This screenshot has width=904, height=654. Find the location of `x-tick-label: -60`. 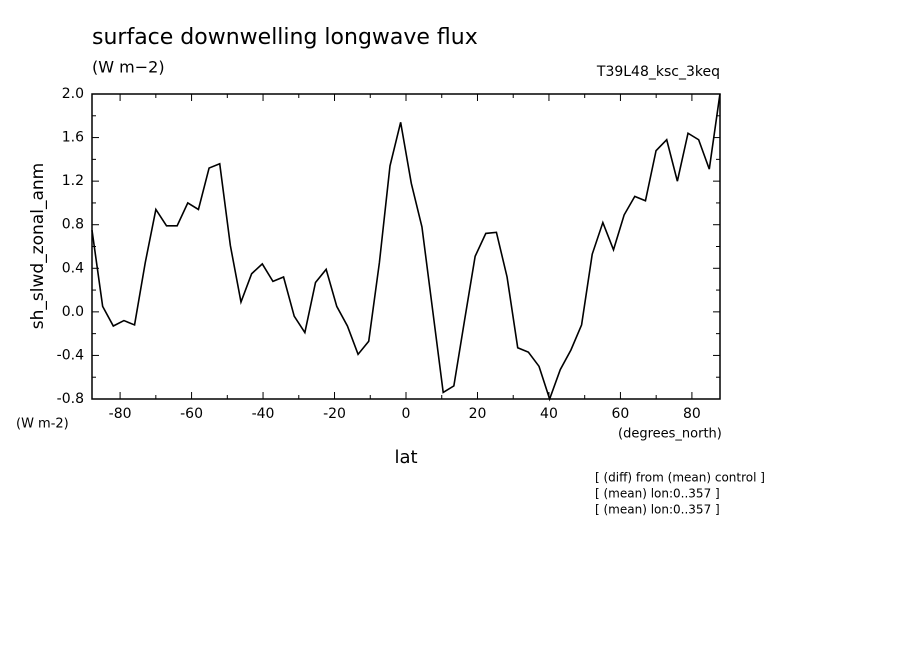

x-tick-label: -60 is located at coordinates (191, 414).